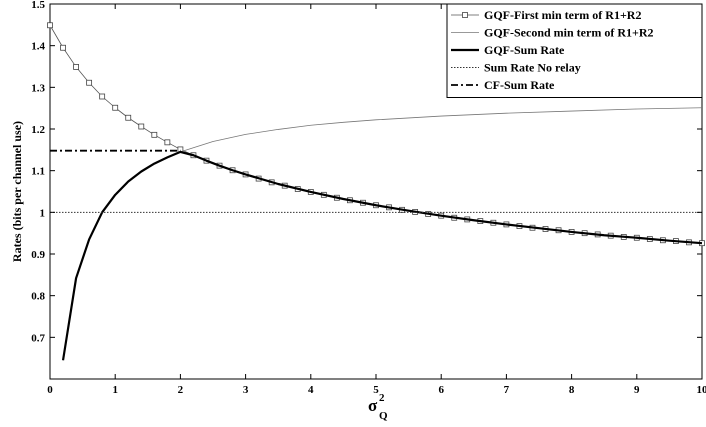 This screenshot has height=427, width=706. Describe the element at coordinates (568, 33) in the screenshot. I see `legend-label-2: GQF-Second min term of R1+R2` at that location.